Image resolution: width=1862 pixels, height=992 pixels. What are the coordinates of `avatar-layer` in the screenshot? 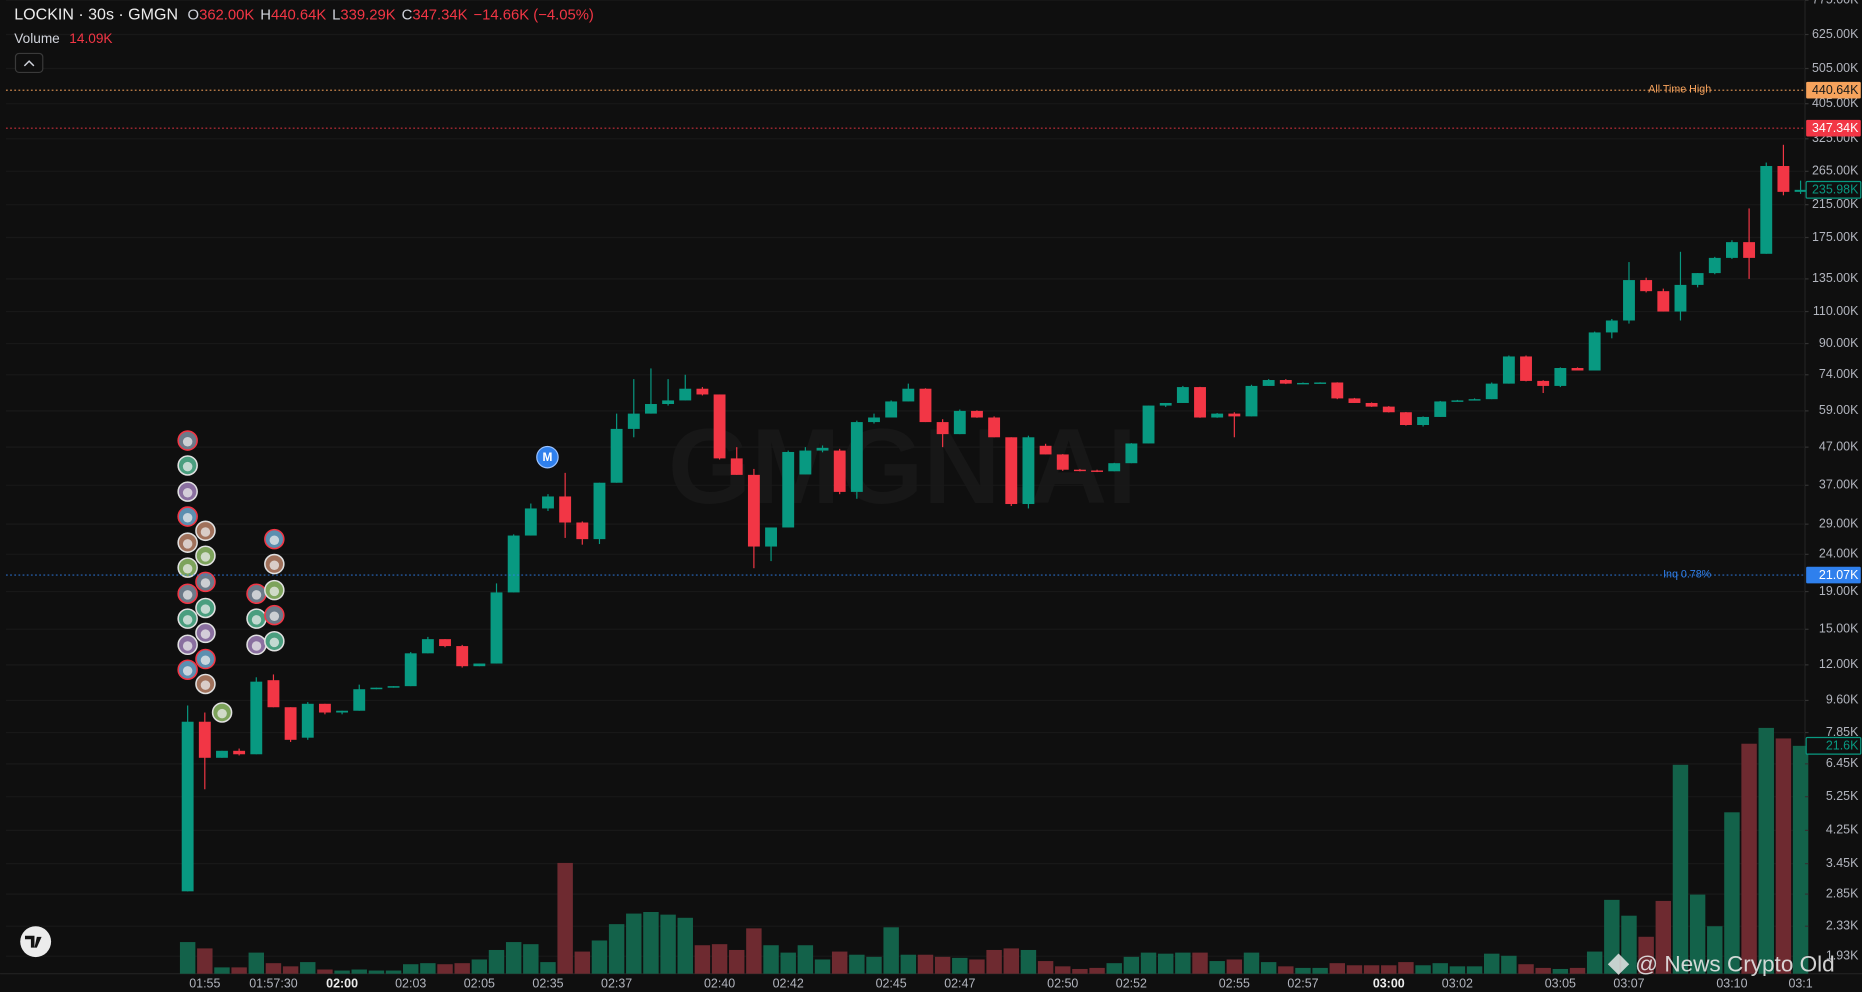 It's located at (231, 576).